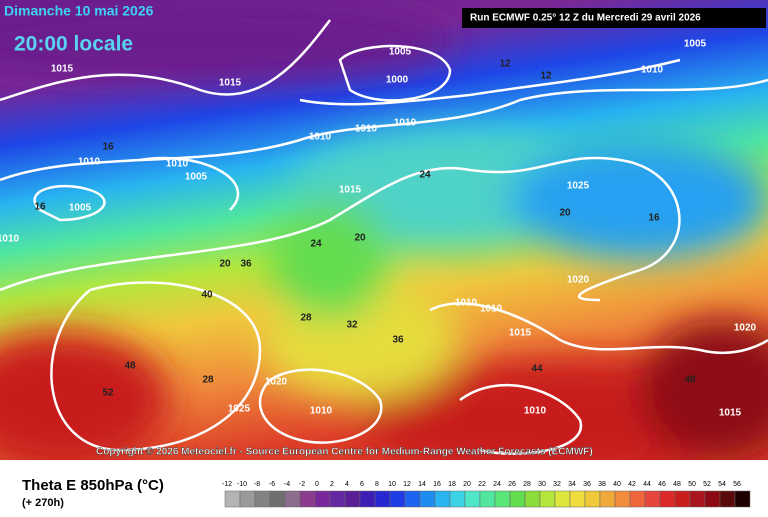  I want to click on theta-label: 52, so click(108, 393).